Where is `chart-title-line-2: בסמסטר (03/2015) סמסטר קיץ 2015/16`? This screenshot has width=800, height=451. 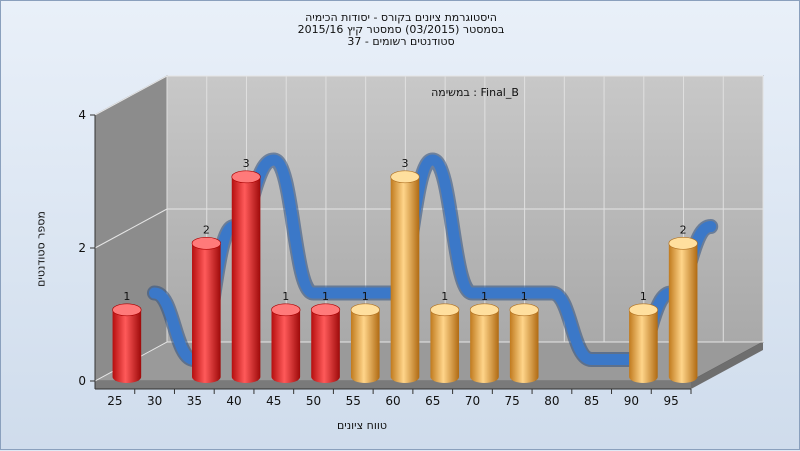 chart-title-line-2: בסמסטר (03/2015) סמסטר קיץ 2015/16 is located at coordinates (401, 29).